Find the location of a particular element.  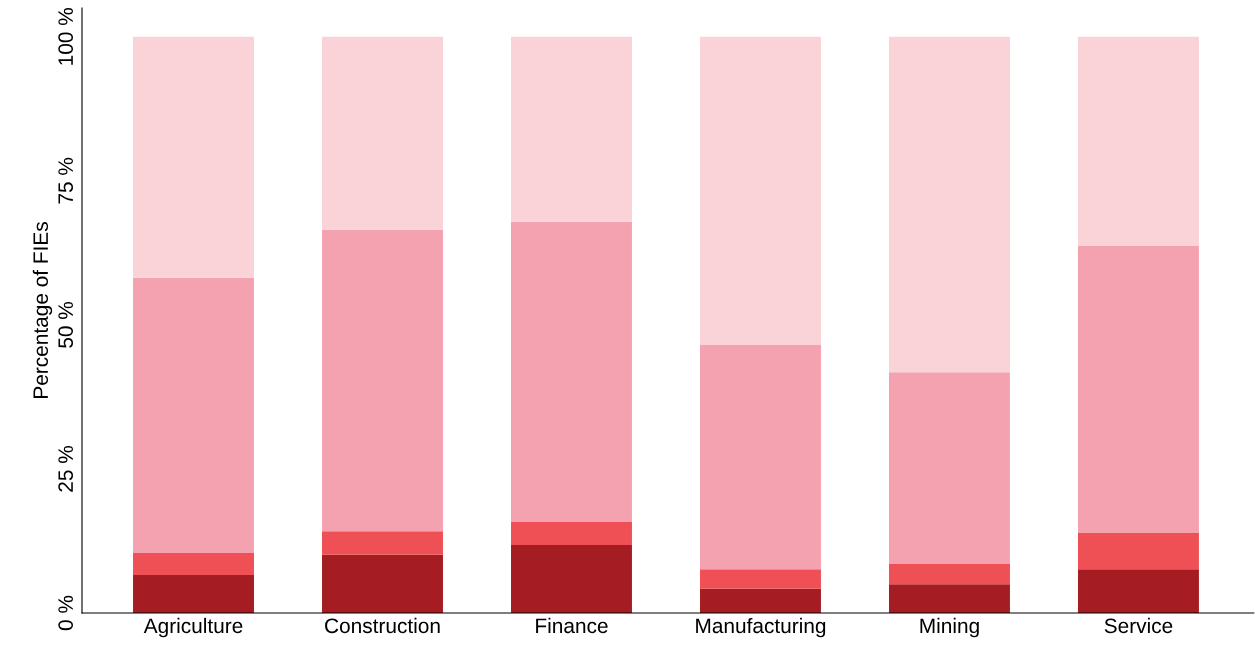

x-tick-label: Service is located at coordinates (1138, 625).